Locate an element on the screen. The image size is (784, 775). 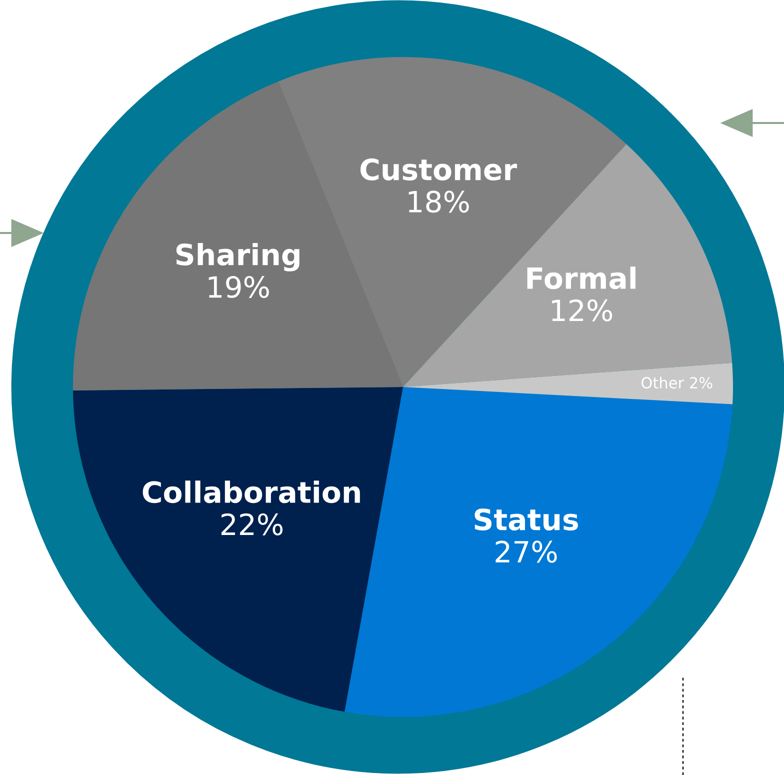
data-label: 22% is located at coordinates (252, 524).